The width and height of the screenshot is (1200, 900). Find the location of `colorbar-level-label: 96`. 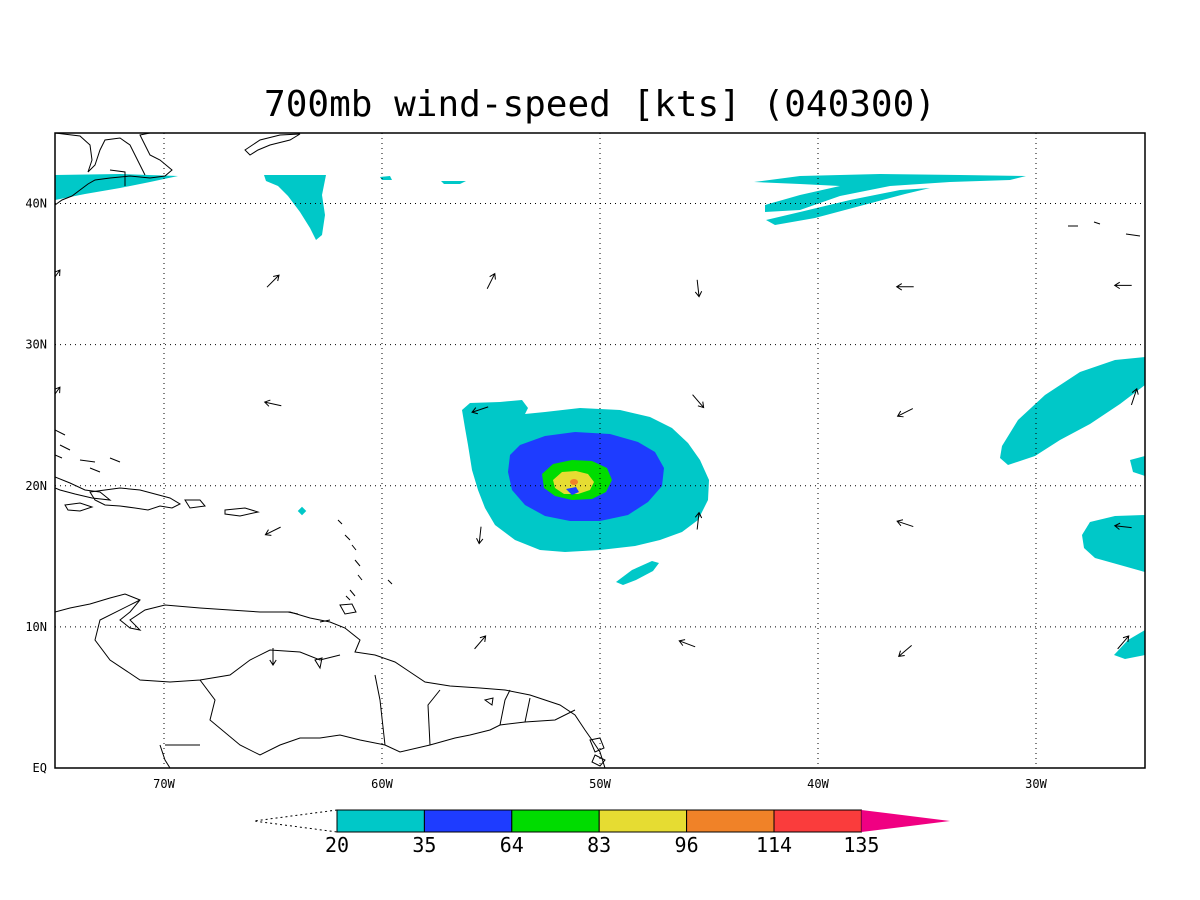

colorbar-level-label: 96 is located at coordinates (687, 845).